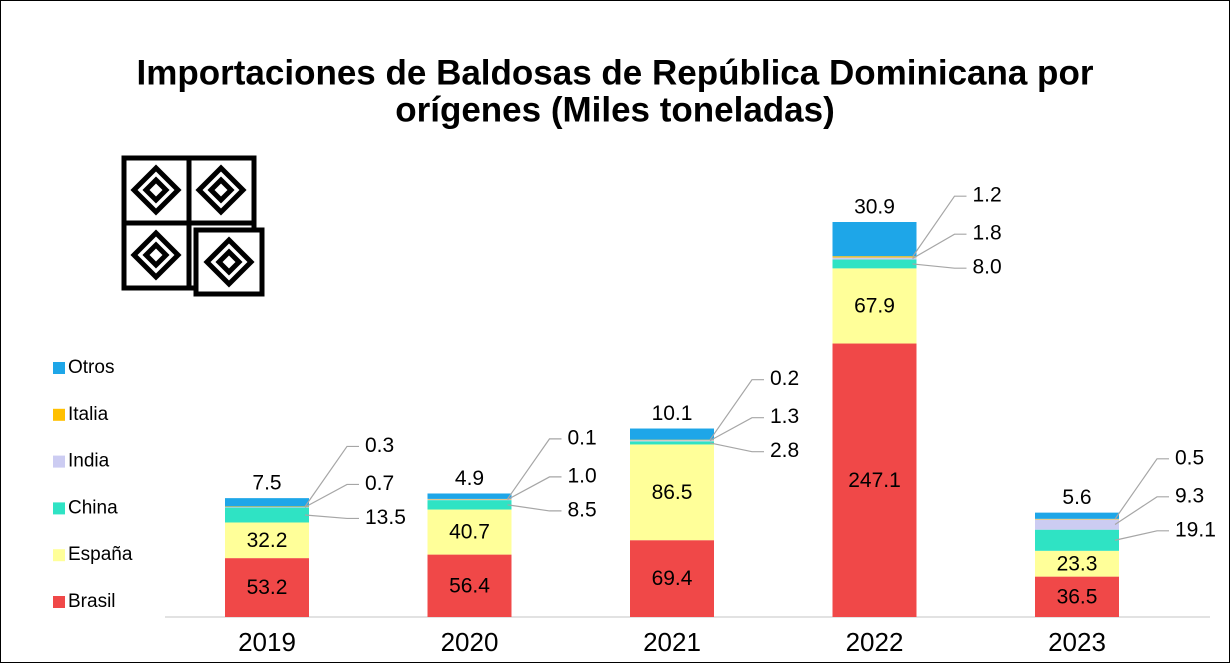 The image size is (1230, 663). Describe the element at coordinates (88, 414) in the screenshot. I see `legend-label: Italia` at that location.